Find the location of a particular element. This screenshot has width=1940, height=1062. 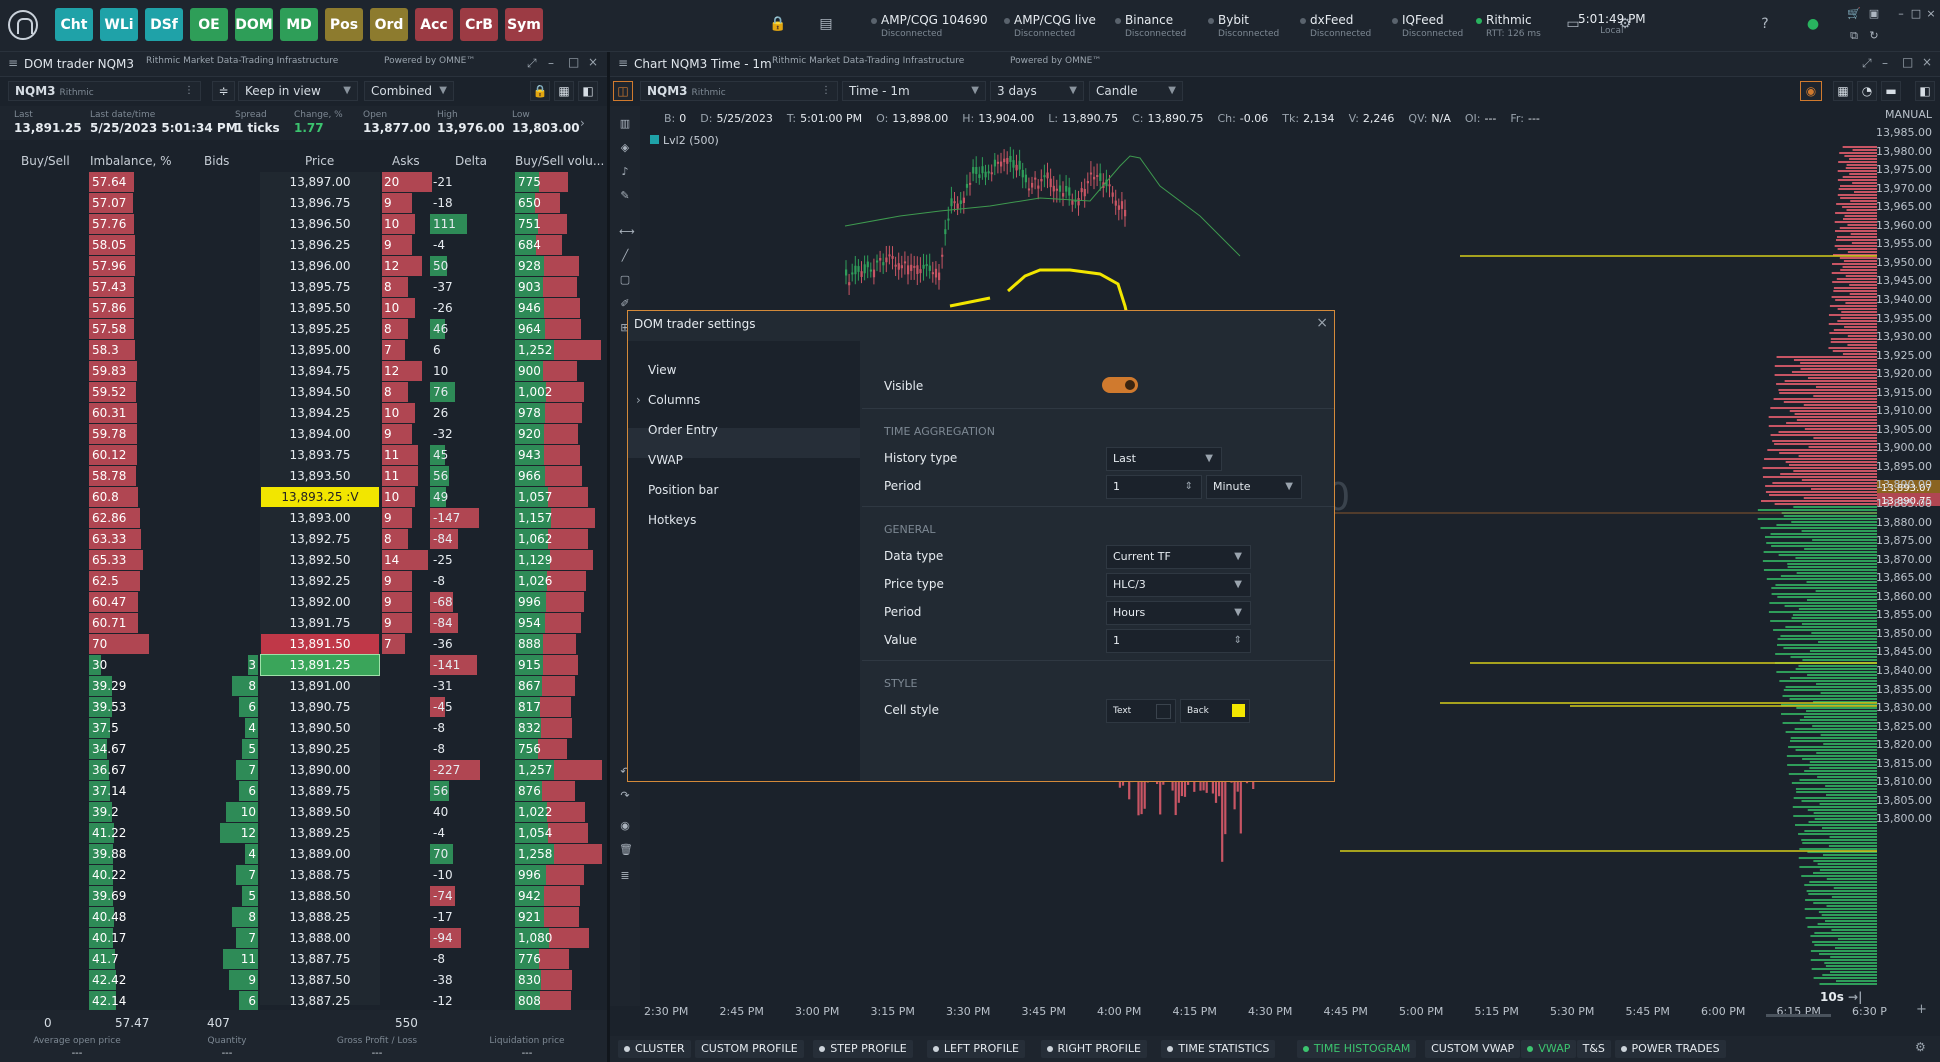

column-header-3: Price is located at coordinates (320, 161).